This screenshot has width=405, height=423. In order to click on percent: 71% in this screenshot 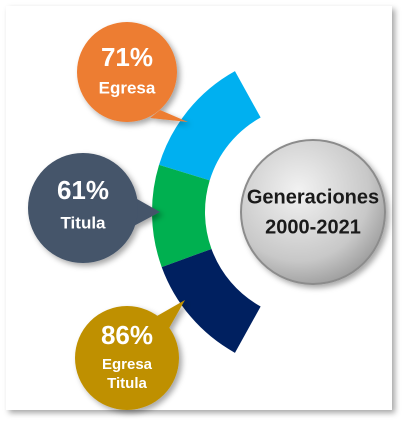, I will do `click(127, 57)`.